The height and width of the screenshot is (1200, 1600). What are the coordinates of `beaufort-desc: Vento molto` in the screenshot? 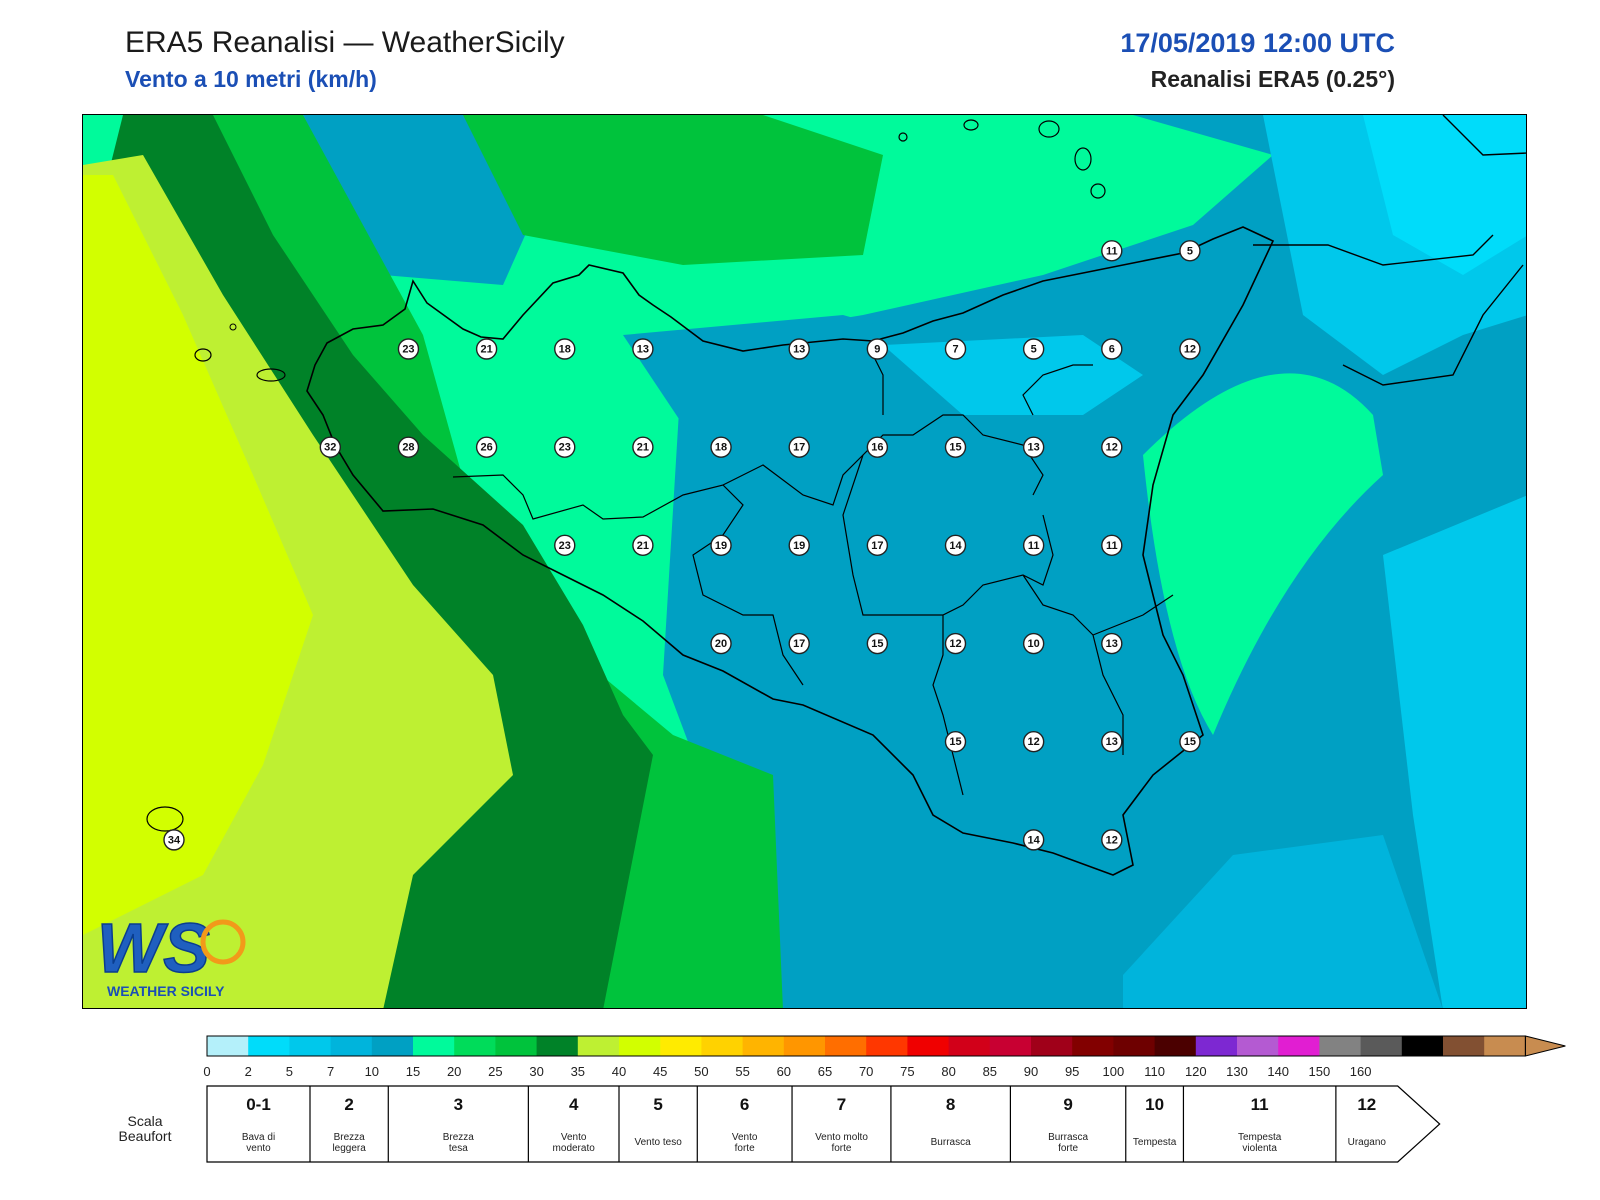 It's located at (841, 1137).